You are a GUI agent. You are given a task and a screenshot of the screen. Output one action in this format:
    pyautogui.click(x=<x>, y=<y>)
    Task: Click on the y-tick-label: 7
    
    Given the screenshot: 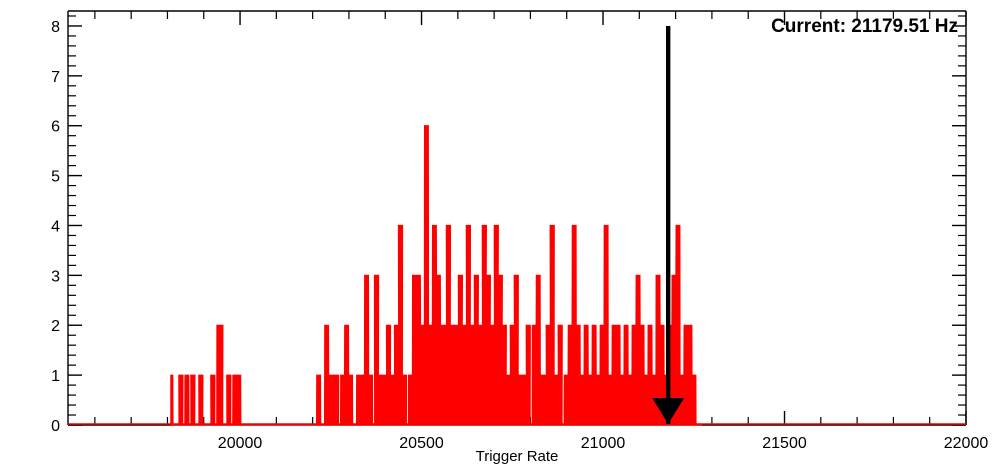 What is the action you would take?
    pyautogui.click(x=55, y=77)
    